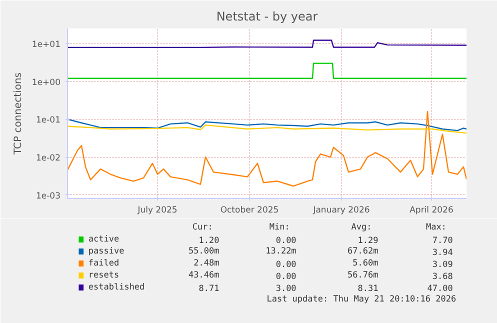  Describe the element at coordinates (104, 275) in the screenshot. I see `legend-label: resets` at that location.